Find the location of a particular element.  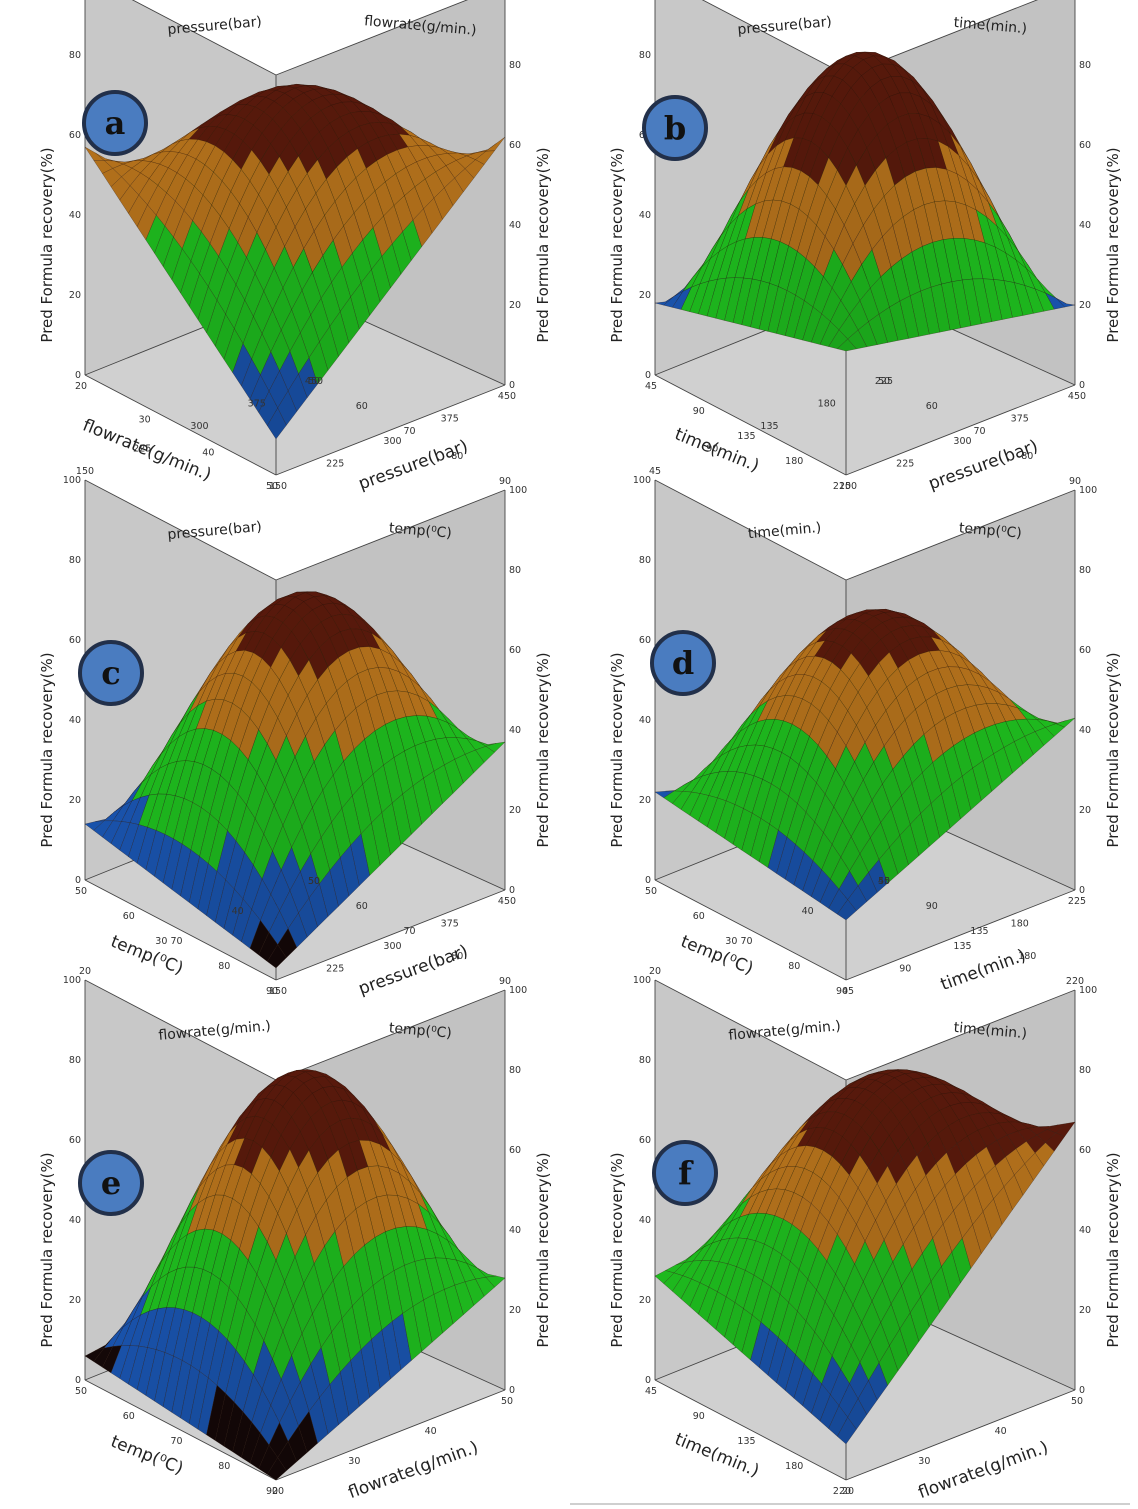

x-tick-floor: 50 is located at coordinates (507, 1401).